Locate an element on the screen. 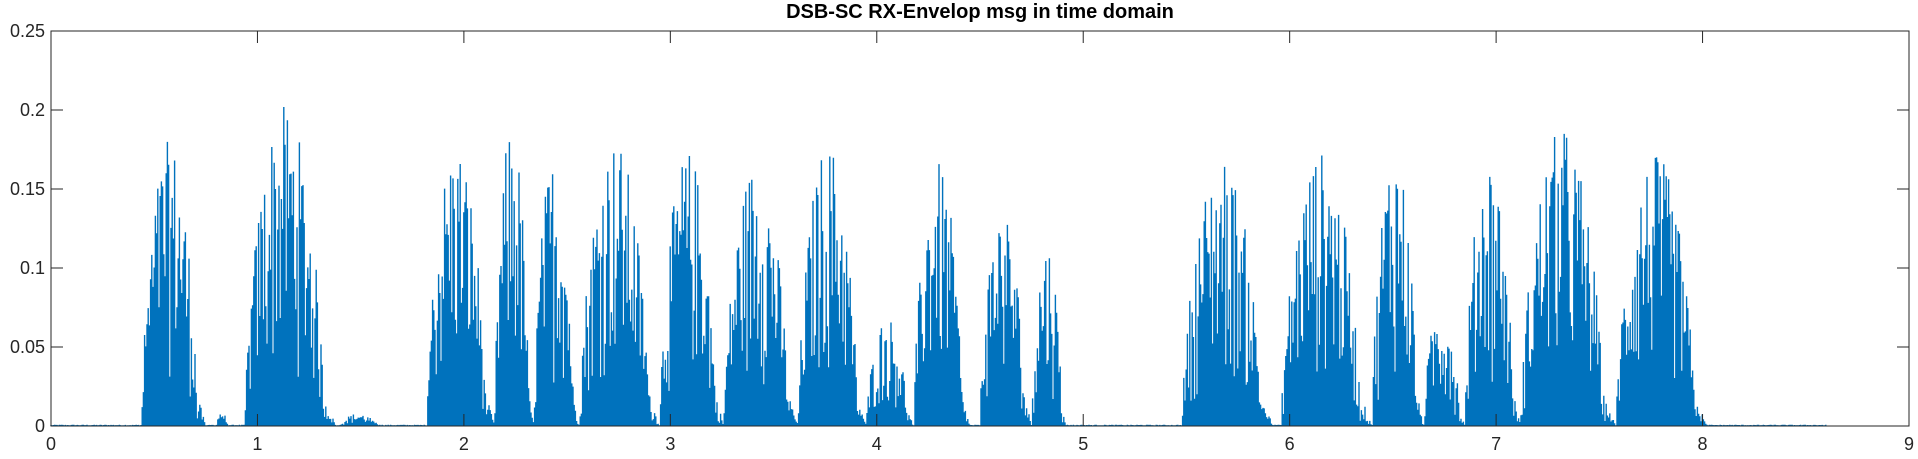 This screenshot has height=459, width=1918. y-tick-label: 0.1 is located at coordinates (32, 268).